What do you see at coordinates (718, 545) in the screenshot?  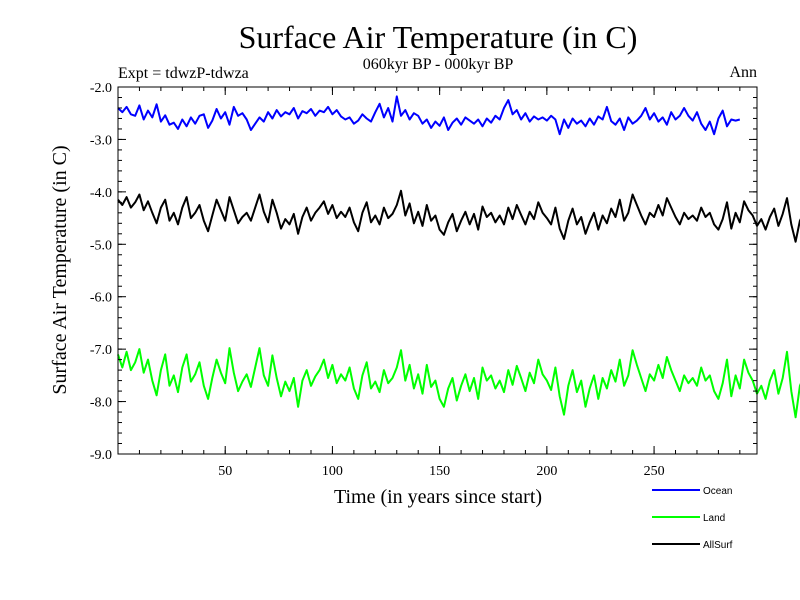 I see `legend-label-allsurf: AllSurf` at bounding box center [718, 545].